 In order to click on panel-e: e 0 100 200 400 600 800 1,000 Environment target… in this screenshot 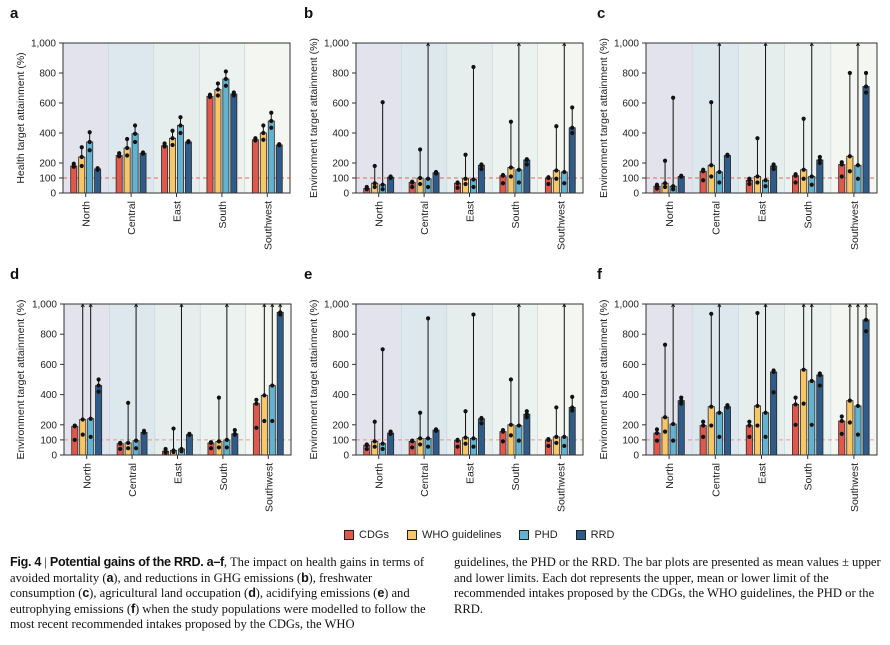, I will do `click(444, 389)`.